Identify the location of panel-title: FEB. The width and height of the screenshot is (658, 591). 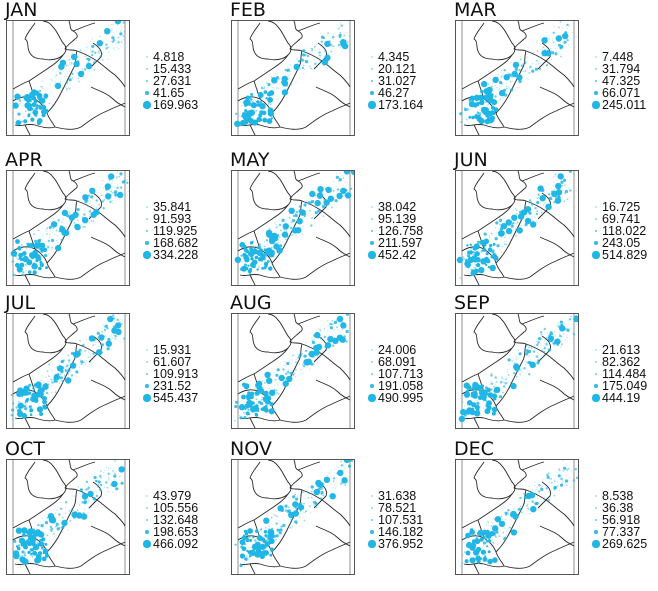
(248, 10).